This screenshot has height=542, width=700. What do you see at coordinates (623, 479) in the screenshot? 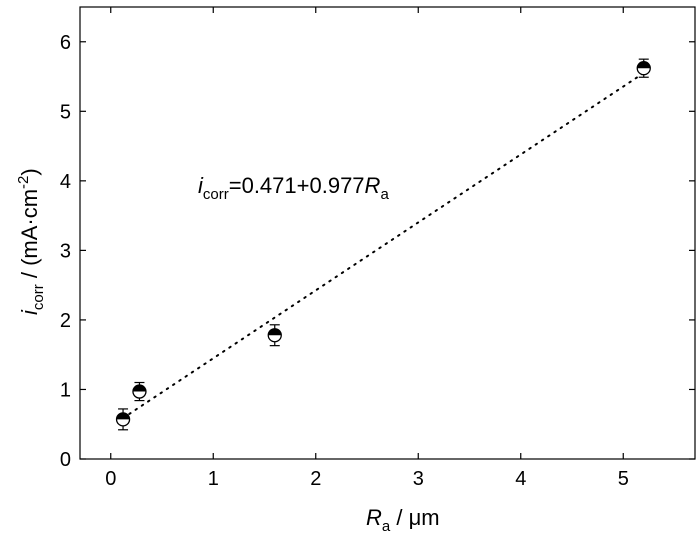
I see `x-tick-label: 5` at bounding box center [623, 479].